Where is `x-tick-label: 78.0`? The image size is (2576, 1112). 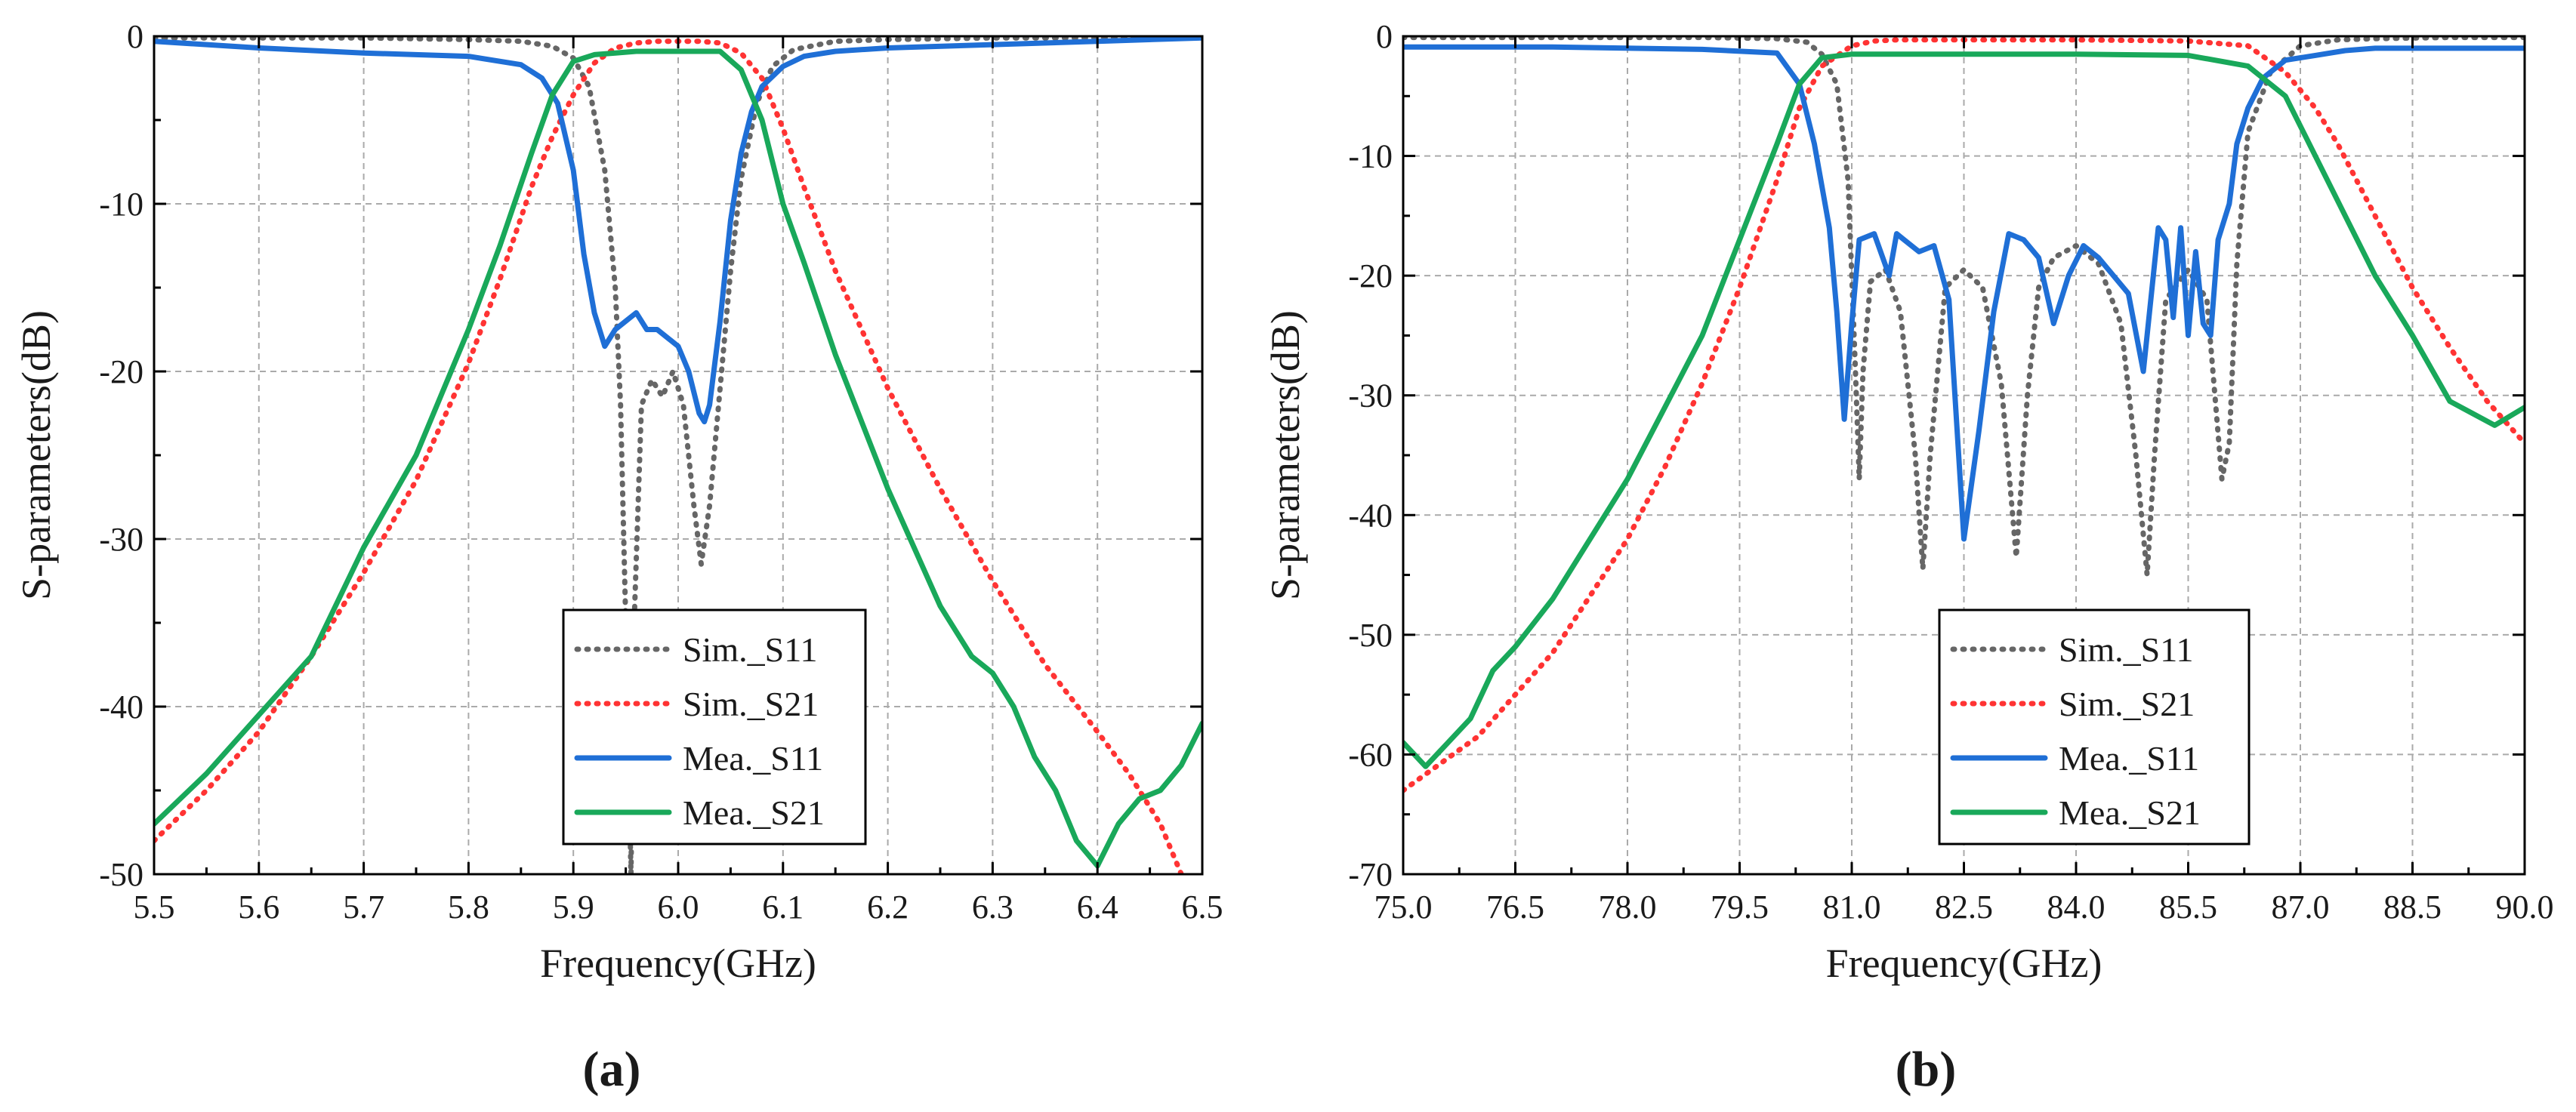
x-tick-label: 78.0 is located at coordinates (1628, 907).